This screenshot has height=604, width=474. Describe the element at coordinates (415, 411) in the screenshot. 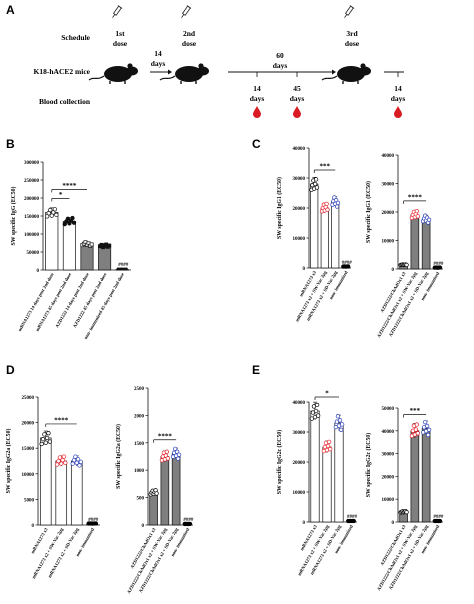

I see `significance-label: ***` at that location.